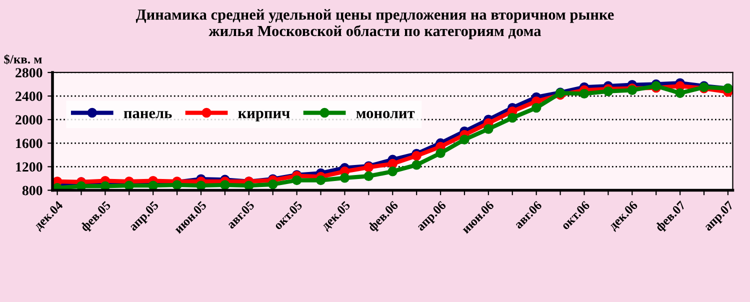 The width and height of the screenshot is (750, 302). Describe the element at coordinates (385, 114) in the screenshot. I see `legend-label: монолит` at that location.